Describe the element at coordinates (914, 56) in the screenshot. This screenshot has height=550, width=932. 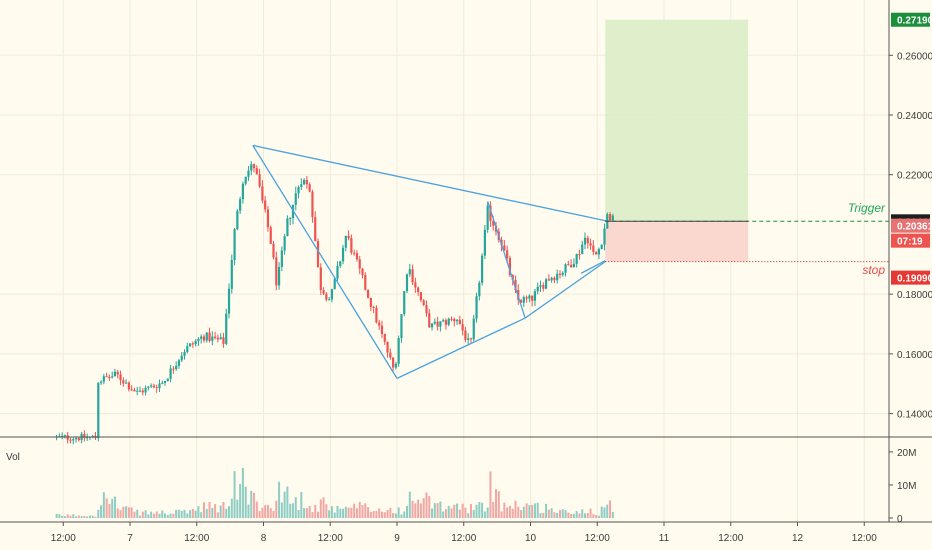
I see `price-tick-label: 0.26000` at that location.